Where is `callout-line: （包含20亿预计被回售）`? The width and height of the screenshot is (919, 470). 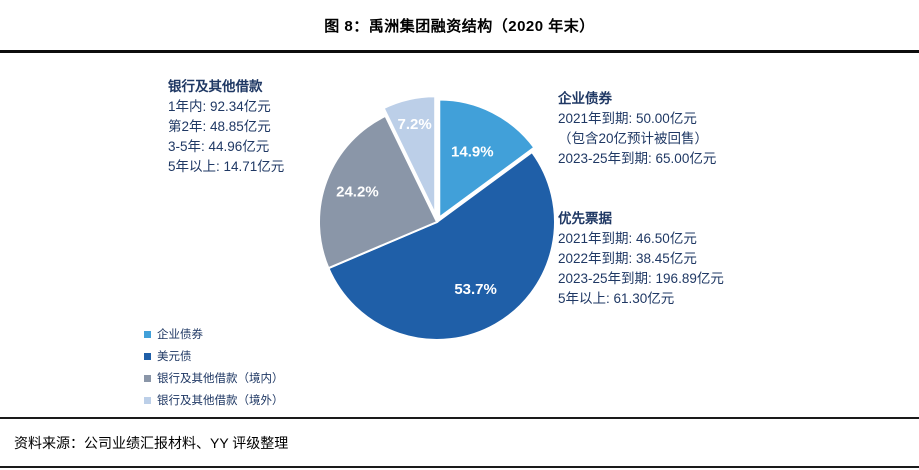
callout-line: （包含20亿预计被回售） is located at coordinates (633, 138).